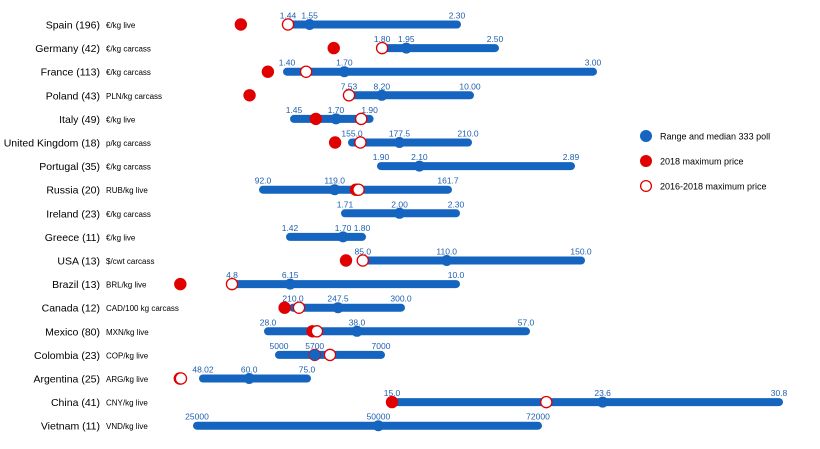  Describe the element at coordinates (363, 252) in the screenshot. I see `min-value-label: 85.0` at that location.